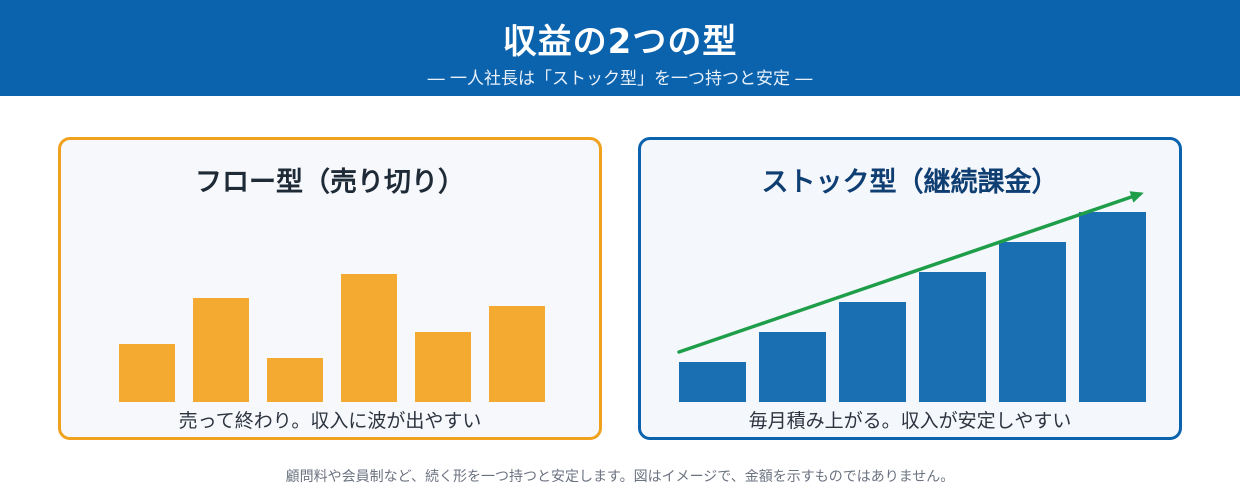  I want to click on page-subtitle: ― 一人社長は「ストック型」を一つ持つと安定 ―, so click(620, 79).